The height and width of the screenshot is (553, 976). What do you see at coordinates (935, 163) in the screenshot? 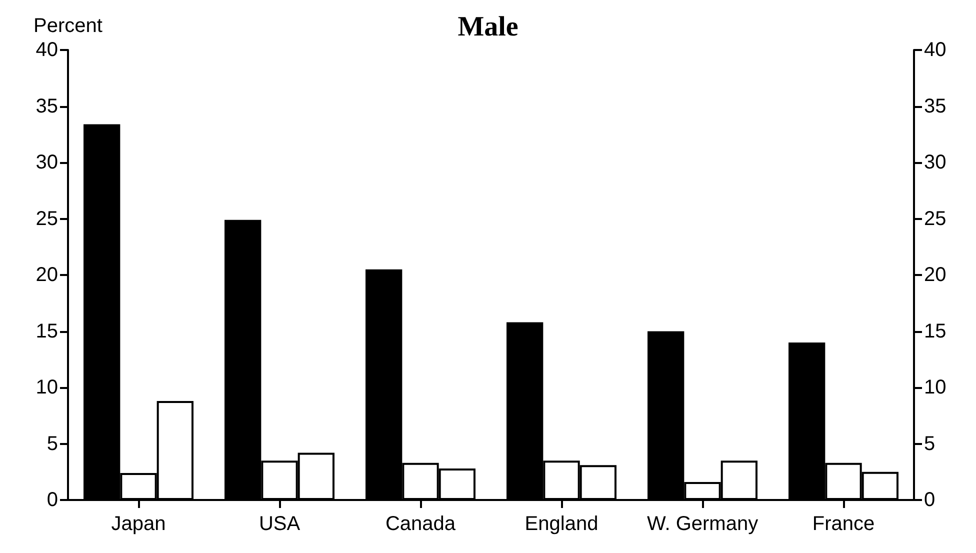
I see `y2-tick-label: 30` at bounding box center [935, 163].